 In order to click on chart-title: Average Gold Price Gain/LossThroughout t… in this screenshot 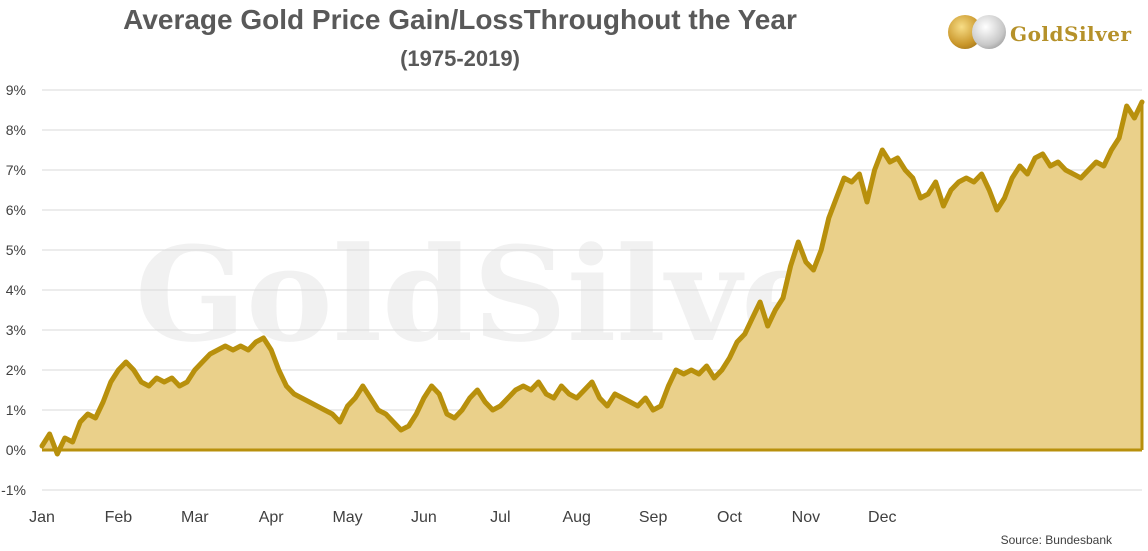, I will do `click(460, 19)`.